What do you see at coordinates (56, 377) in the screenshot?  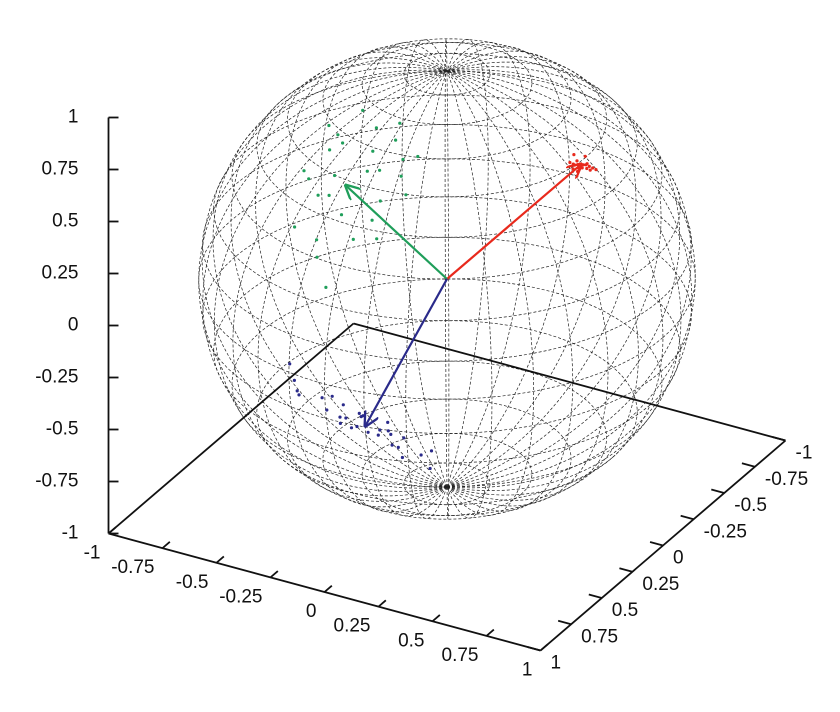 I see `z-tick-label: -0.25` at bounding box center [56, 377].